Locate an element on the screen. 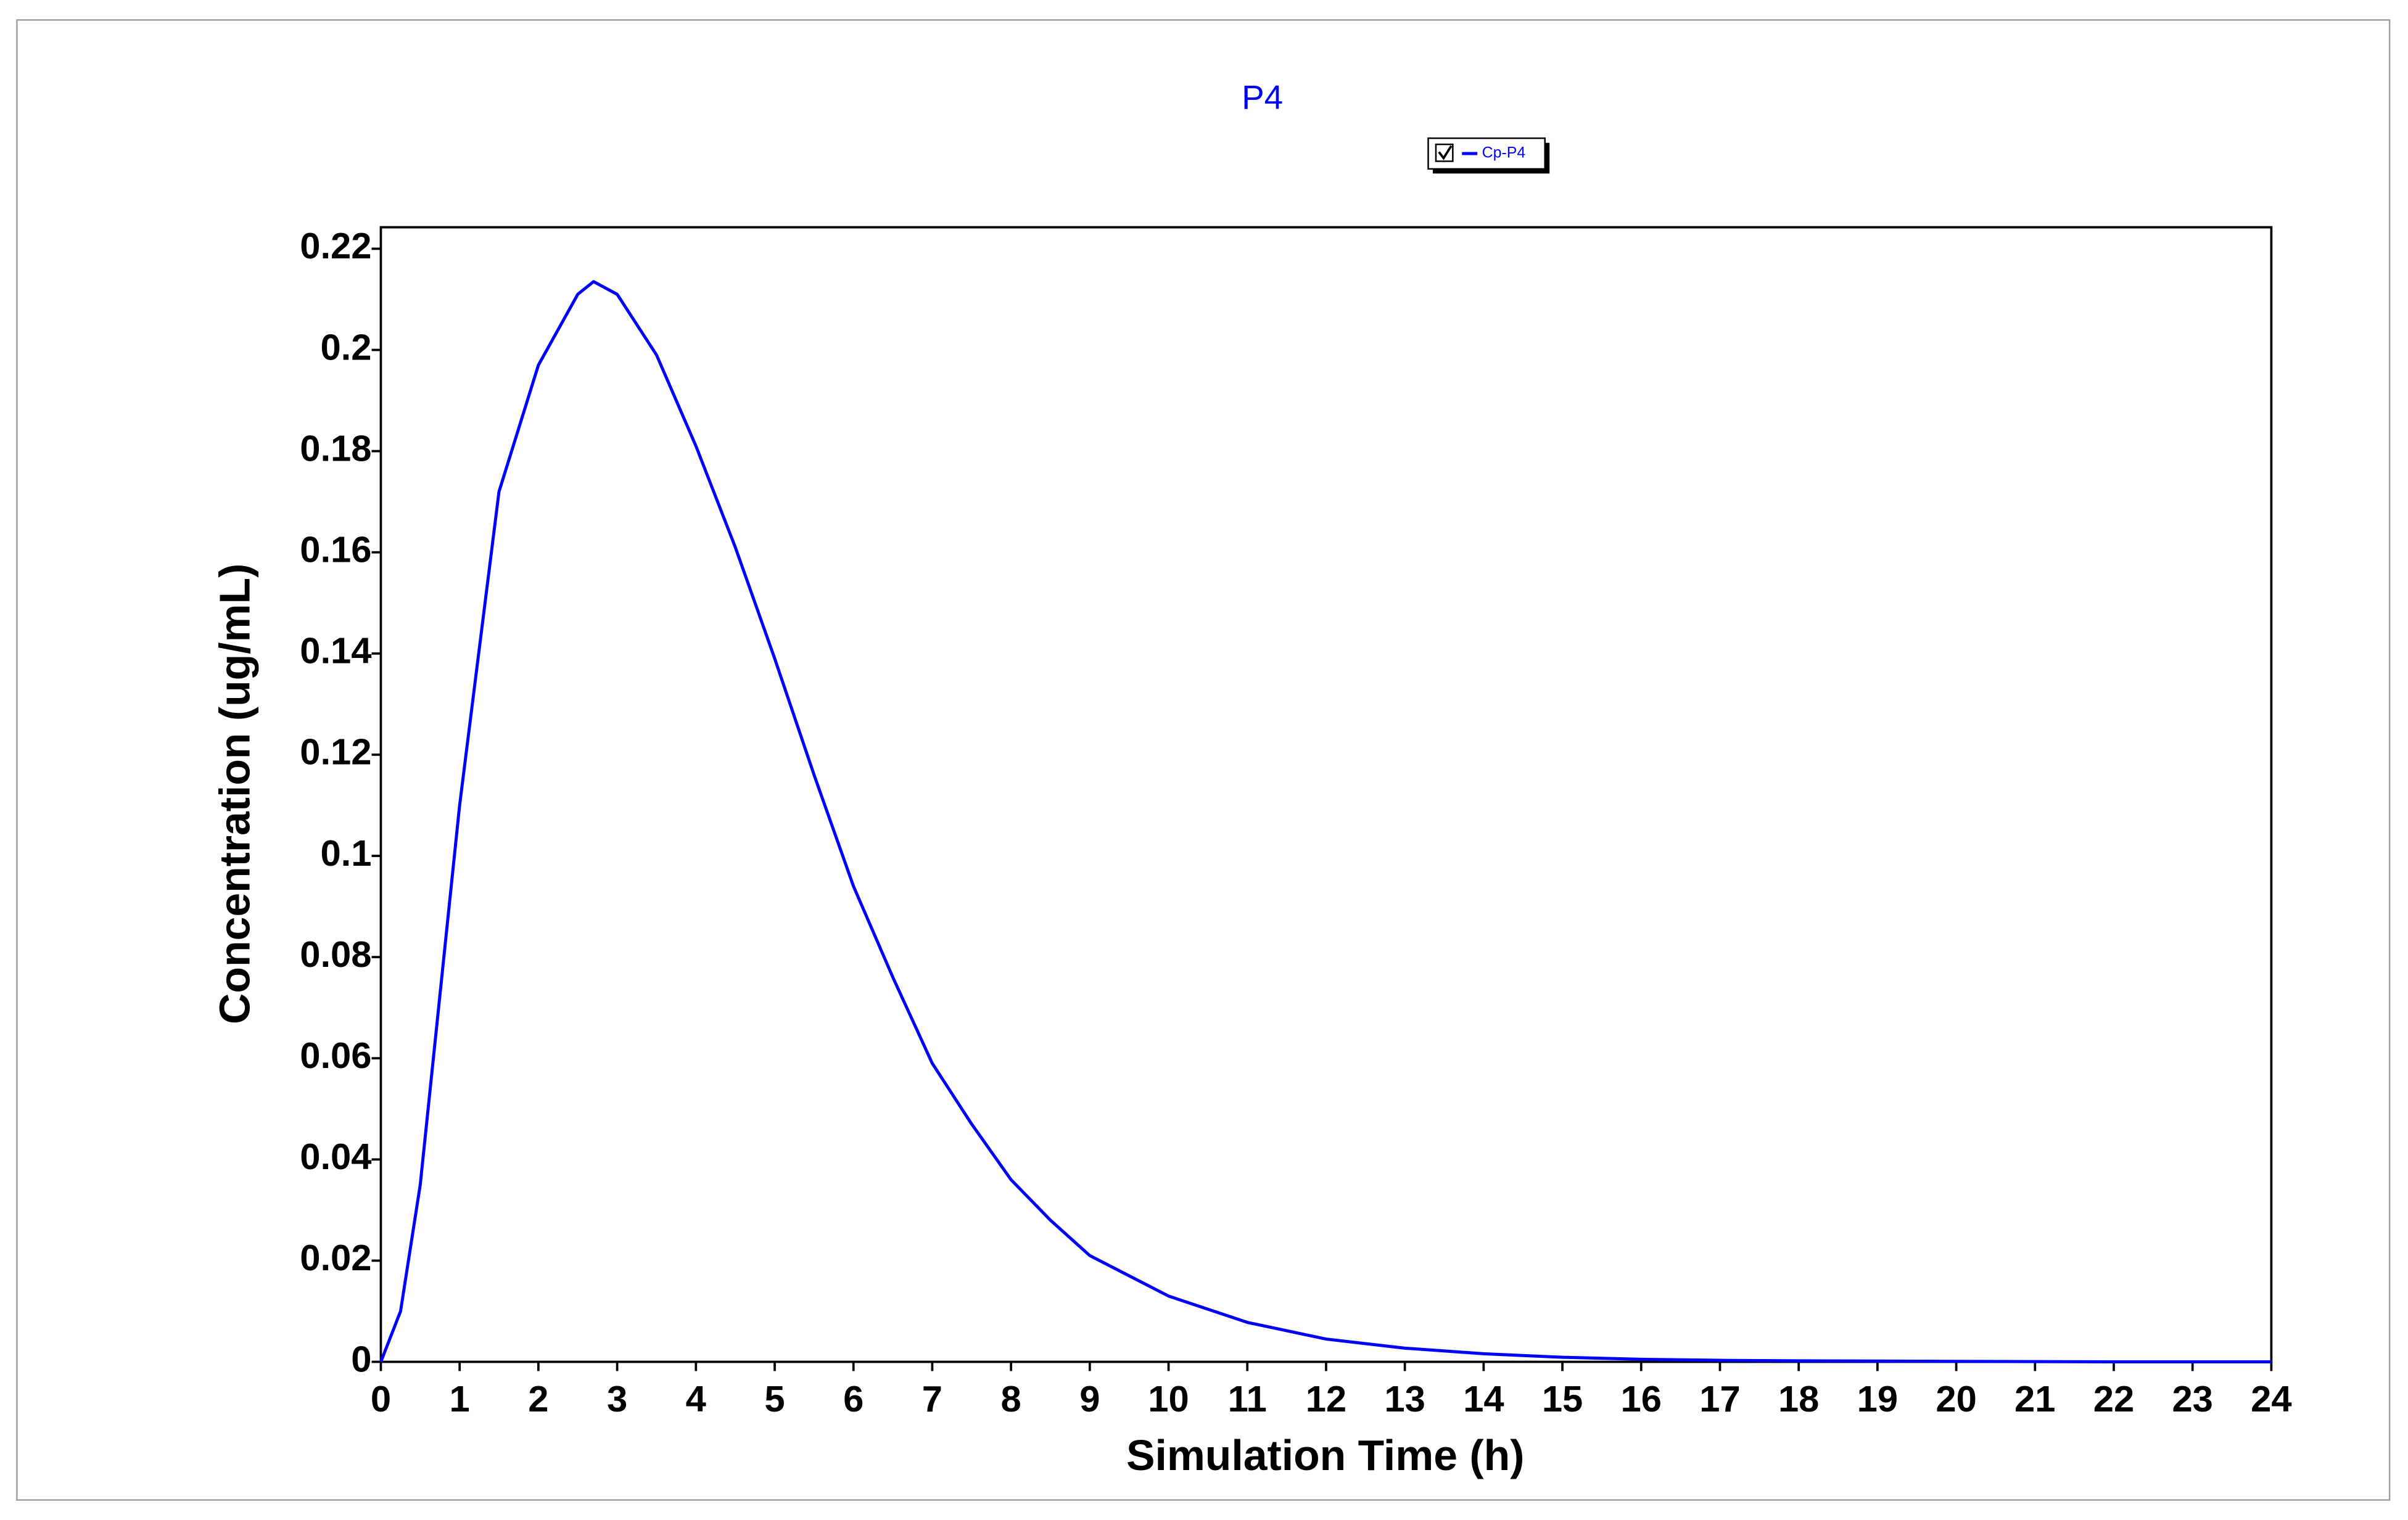 This screenshot has width=2408, height=1520. y-axis-title: Concentration (ug/mL) is located at coordinates (234, 794).